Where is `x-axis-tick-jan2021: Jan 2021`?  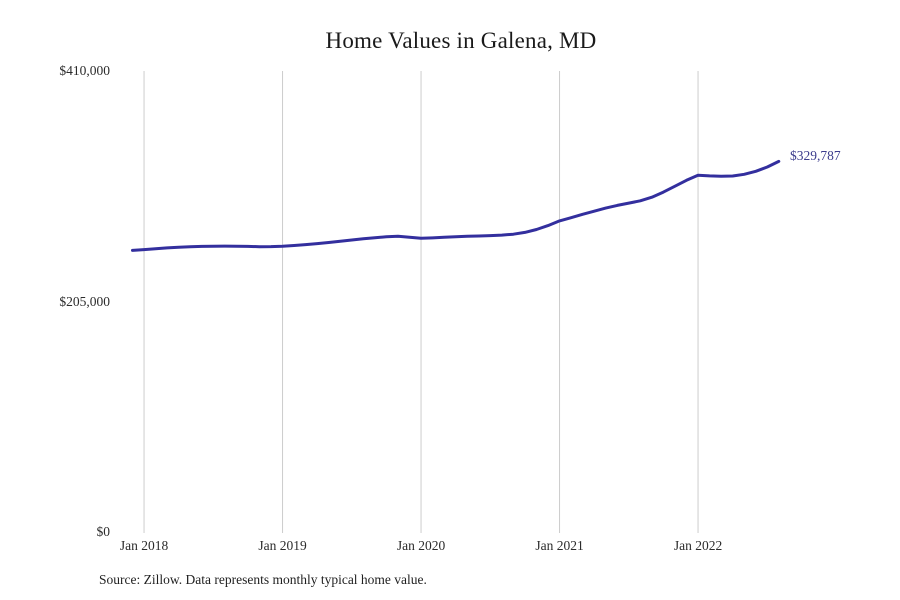 x-axis-tick-jan2021: Jan 2021 is located at coordinates (559, 545).